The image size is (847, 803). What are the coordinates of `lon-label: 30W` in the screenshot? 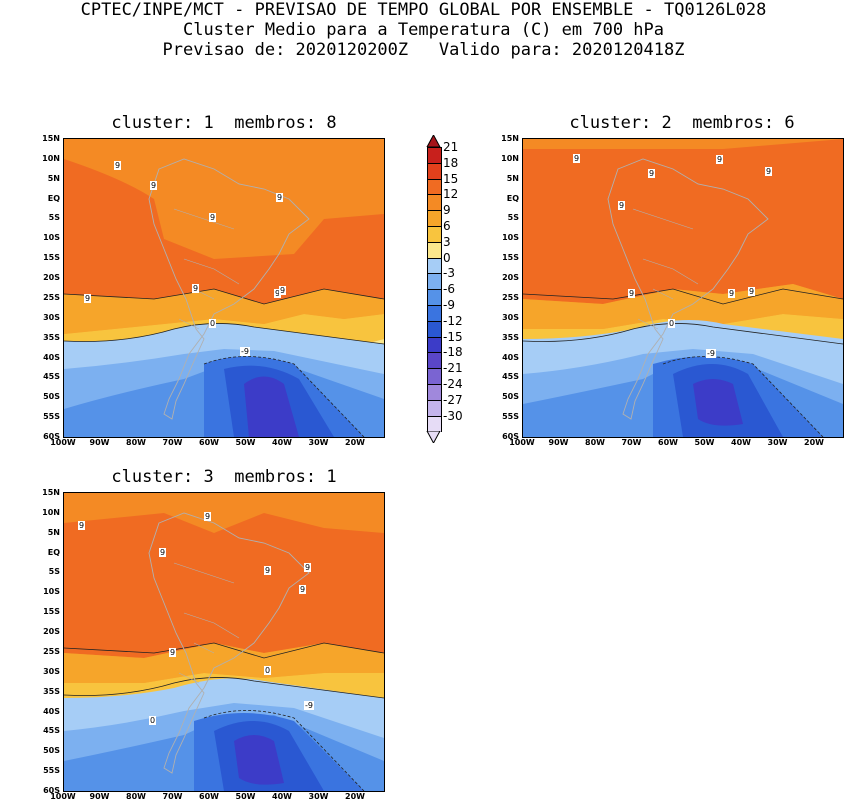 It's located at (777, 442).